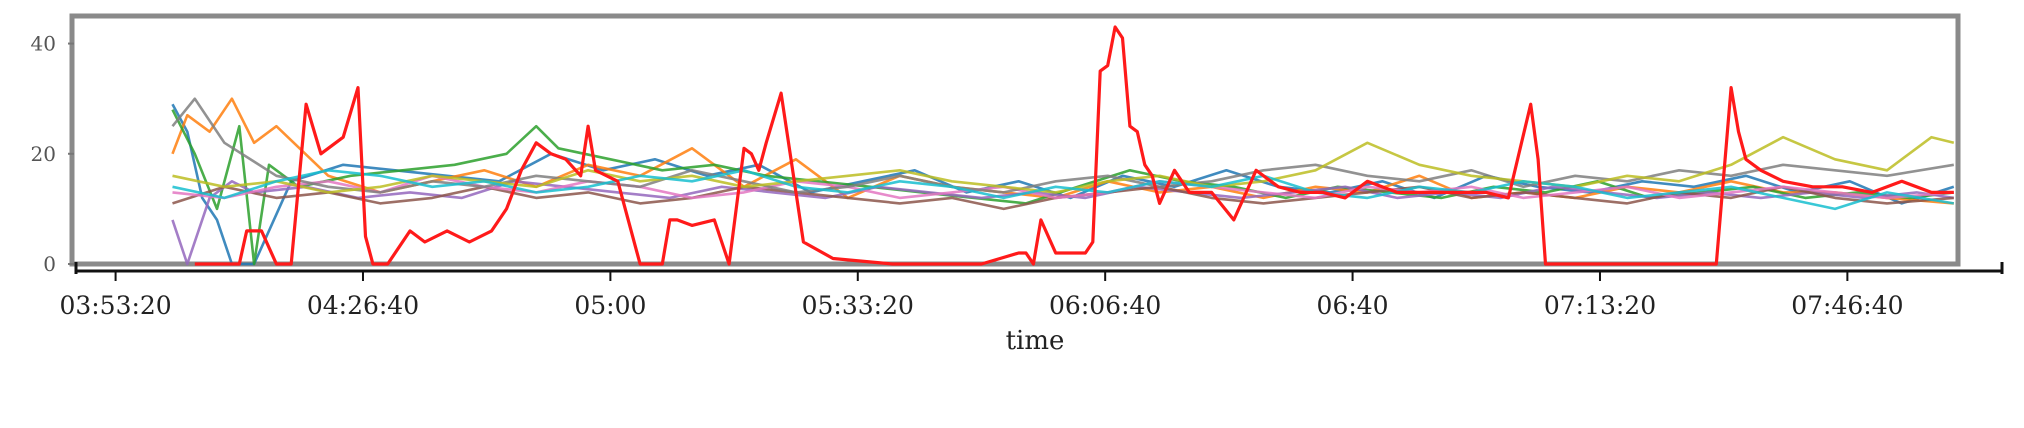 The image size is (2024, 428). I want to click on x-tick-label-6: 06:40, so click(1353, 305).